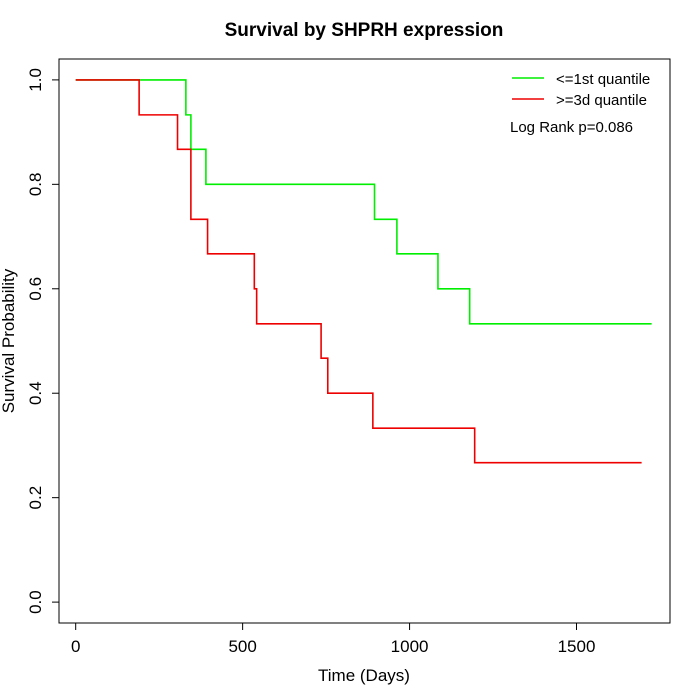 Image resolution: width=700 pixels, height=700 pixels. I want to click on legend-label-high: >=3d quantile, so click(601, 100).